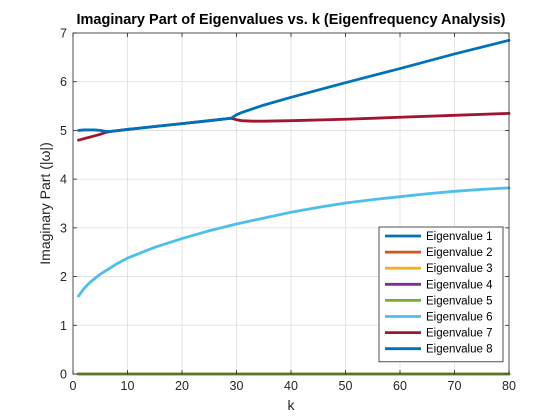  What do you see at coordinates (63, 180) in the screenshot?
I see `y-tick-label: 4` at bounding box center [63, 180].